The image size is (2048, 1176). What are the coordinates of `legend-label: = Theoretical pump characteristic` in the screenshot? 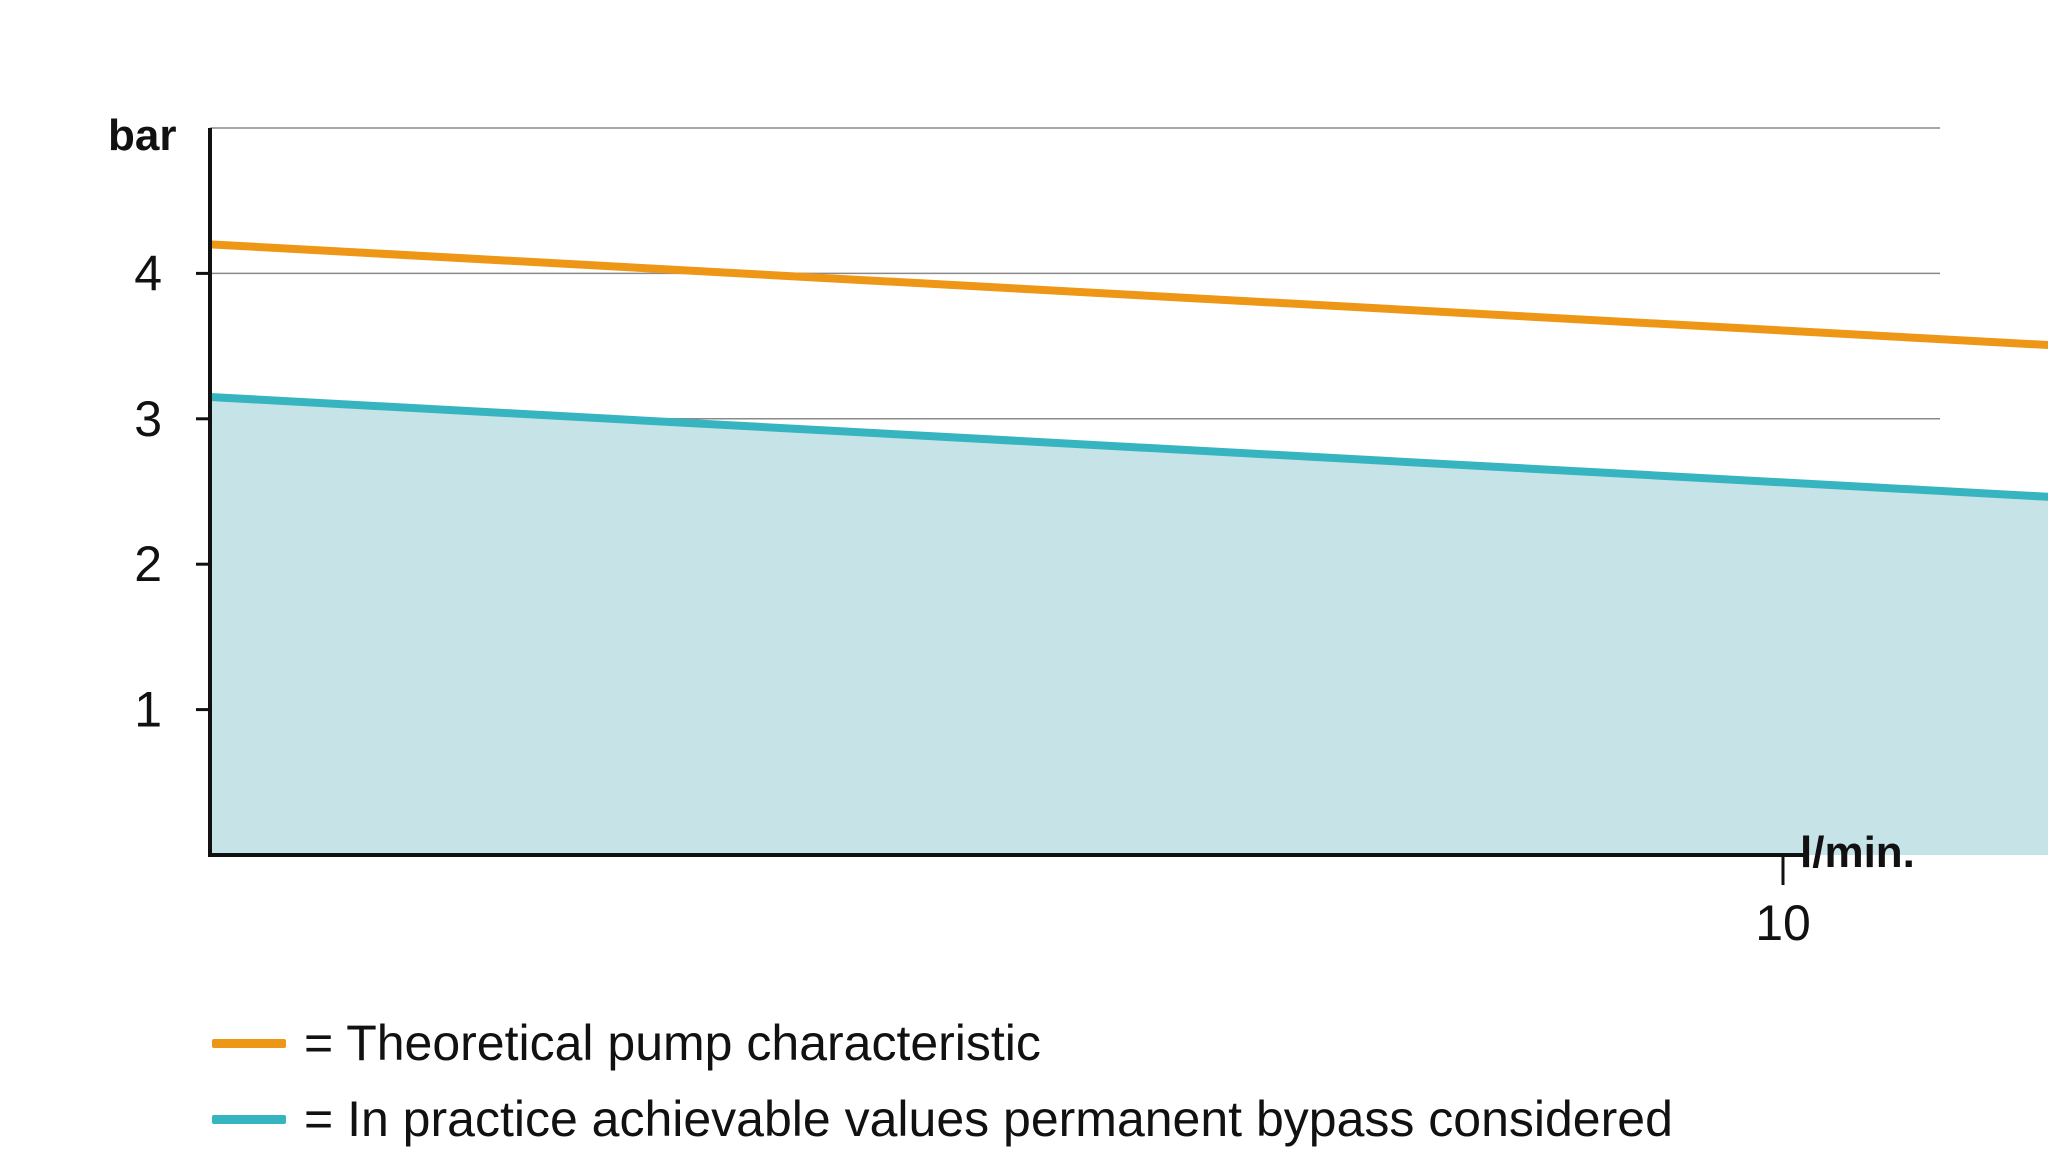 It's located at (672, 1043).